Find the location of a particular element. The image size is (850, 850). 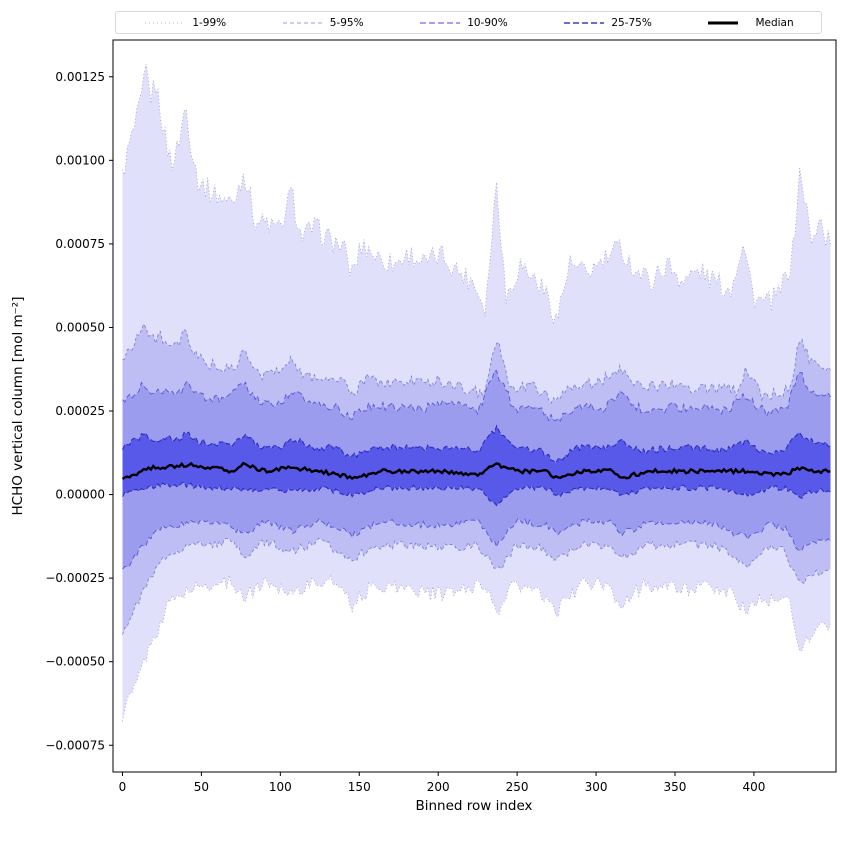

band-lower-edge-25-75- is located at coordinates (476, 494).